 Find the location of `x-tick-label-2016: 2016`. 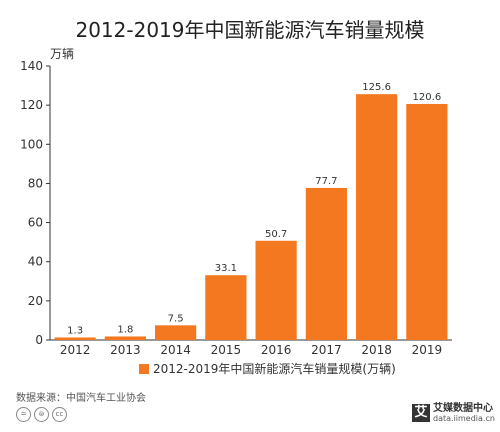

x-tick-label-2016: 2016 is located at coordinates (276, 350).